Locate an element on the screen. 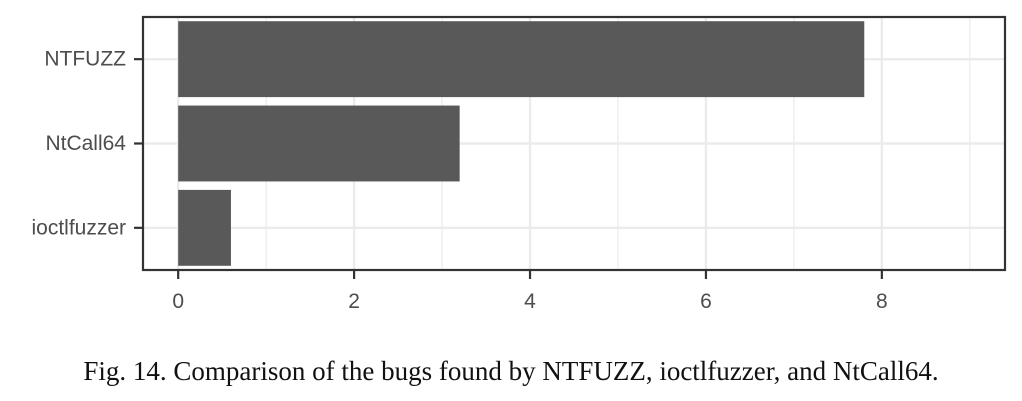 This screenshot has width=1022, height=401. y-tick-label: NtCall64 is located at coordinates (85, 143).